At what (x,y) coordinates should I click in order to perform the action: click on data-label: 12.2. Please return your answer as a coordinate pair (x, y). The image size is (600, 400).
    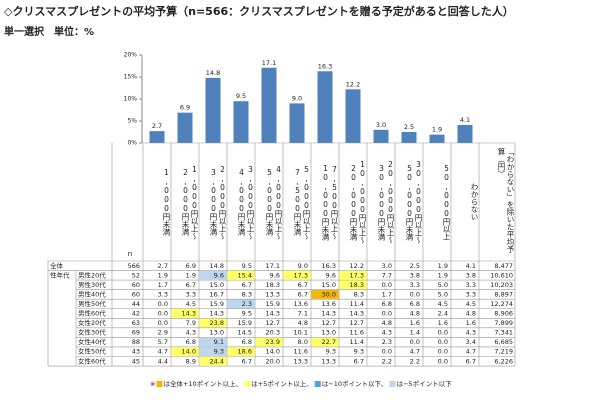
    Looking at the image, I should click on (353, 84).